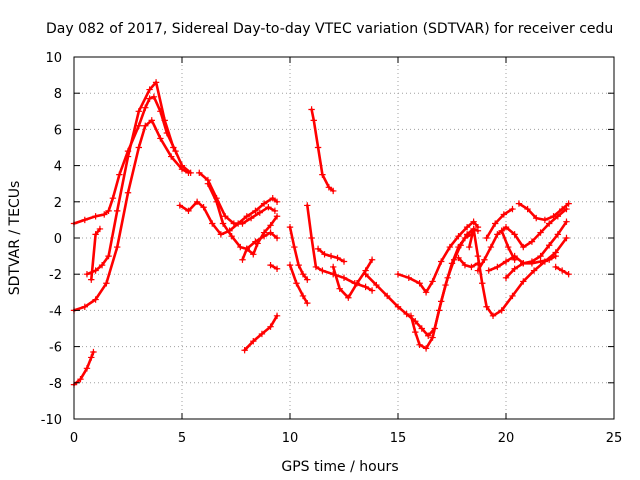 The image size is (640, 480). Describe the element at coordinates (53, 58) in the screenshot. I see `y-tick-label: 10` at that location.